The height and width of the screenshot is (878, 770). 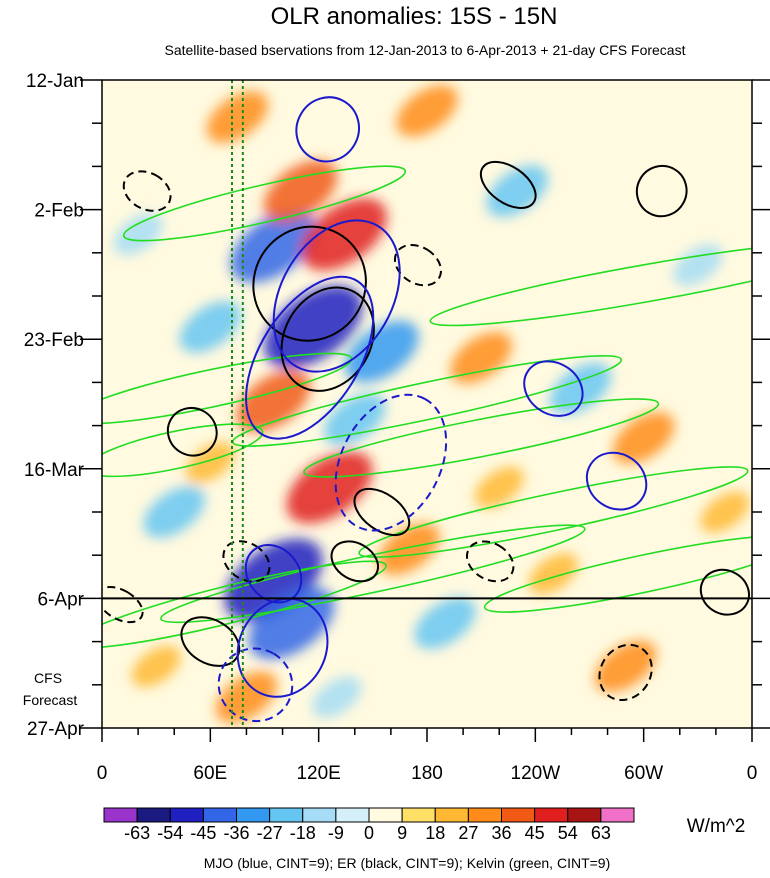 I want to click on colorbar-label: -9, so click(x=336, y=833).